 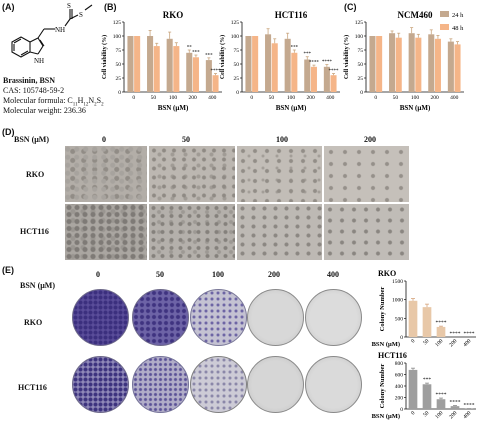 I want to click on legend-swatch-24h, so click(x=444, y=14).